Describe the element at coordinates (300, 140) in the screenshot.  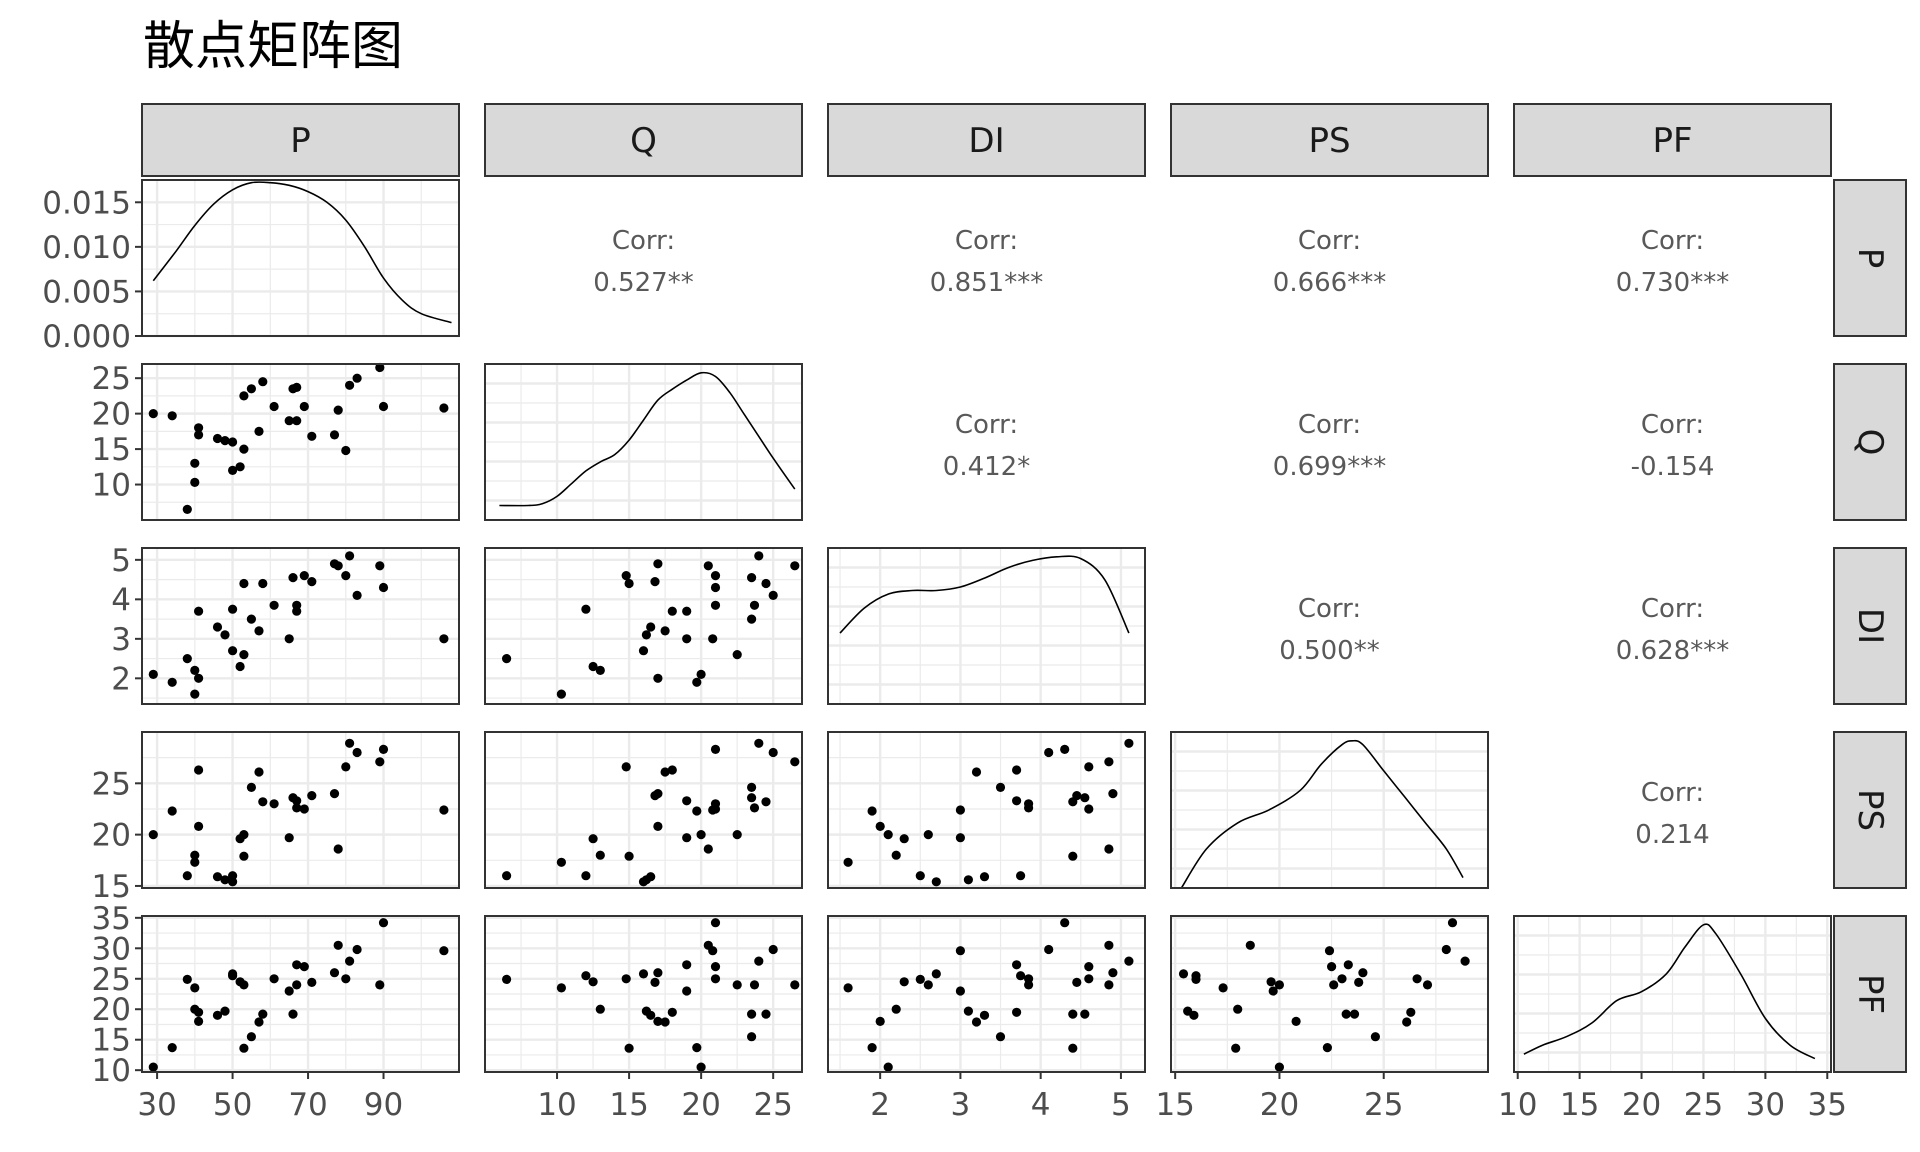
I see `column-strip-p: P` at that location.